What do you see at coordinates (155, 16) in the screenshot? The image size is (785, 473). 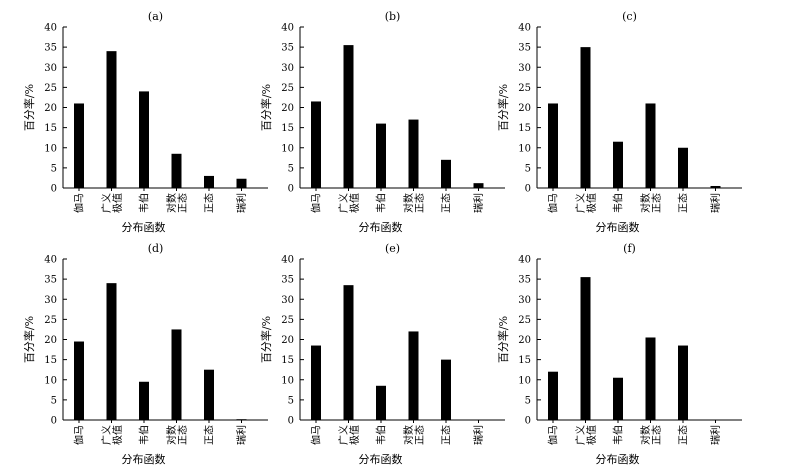 I see `panel-title: (a)` at bounding box center [155, 16].